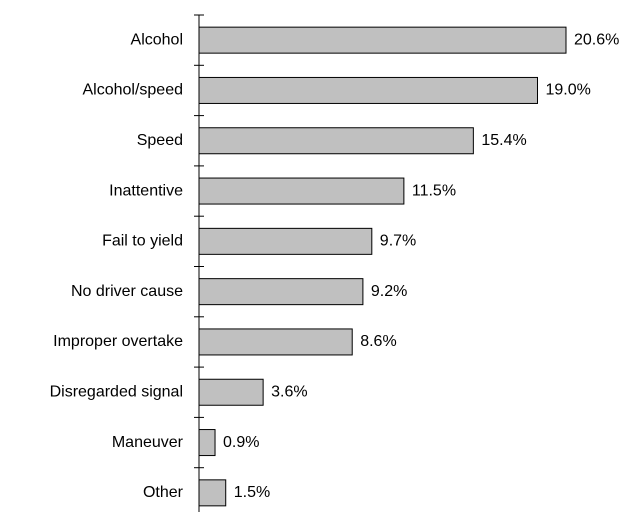  I want to click on category-label: No driver cause, so click(127, 291).